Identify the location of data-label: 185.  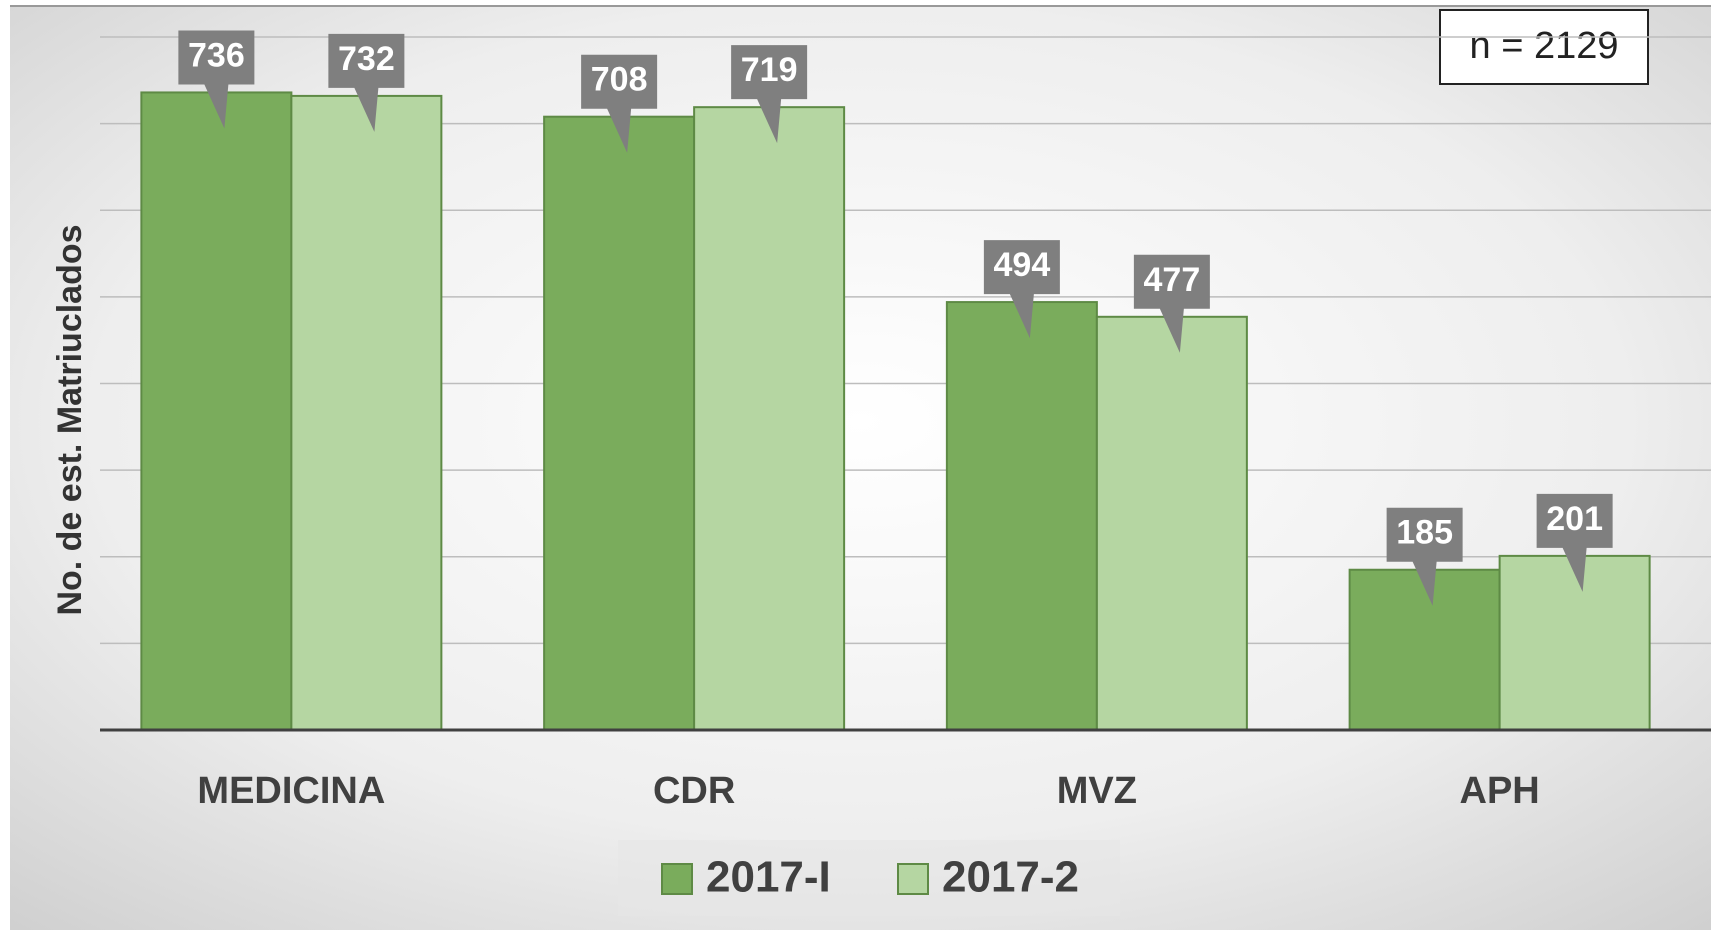
(1424, 533).